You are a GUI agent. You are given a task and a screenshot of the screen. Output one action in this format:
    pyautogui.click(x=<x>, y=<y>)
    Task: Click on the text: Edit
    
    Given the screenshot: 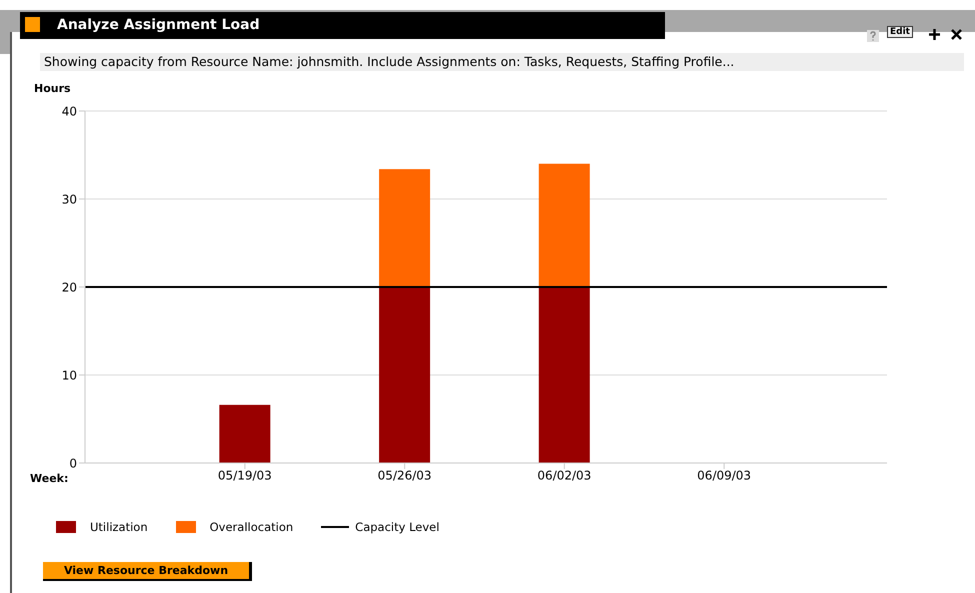 What is the action you would take?
    pyautogui.click(x=900, y=32)
    